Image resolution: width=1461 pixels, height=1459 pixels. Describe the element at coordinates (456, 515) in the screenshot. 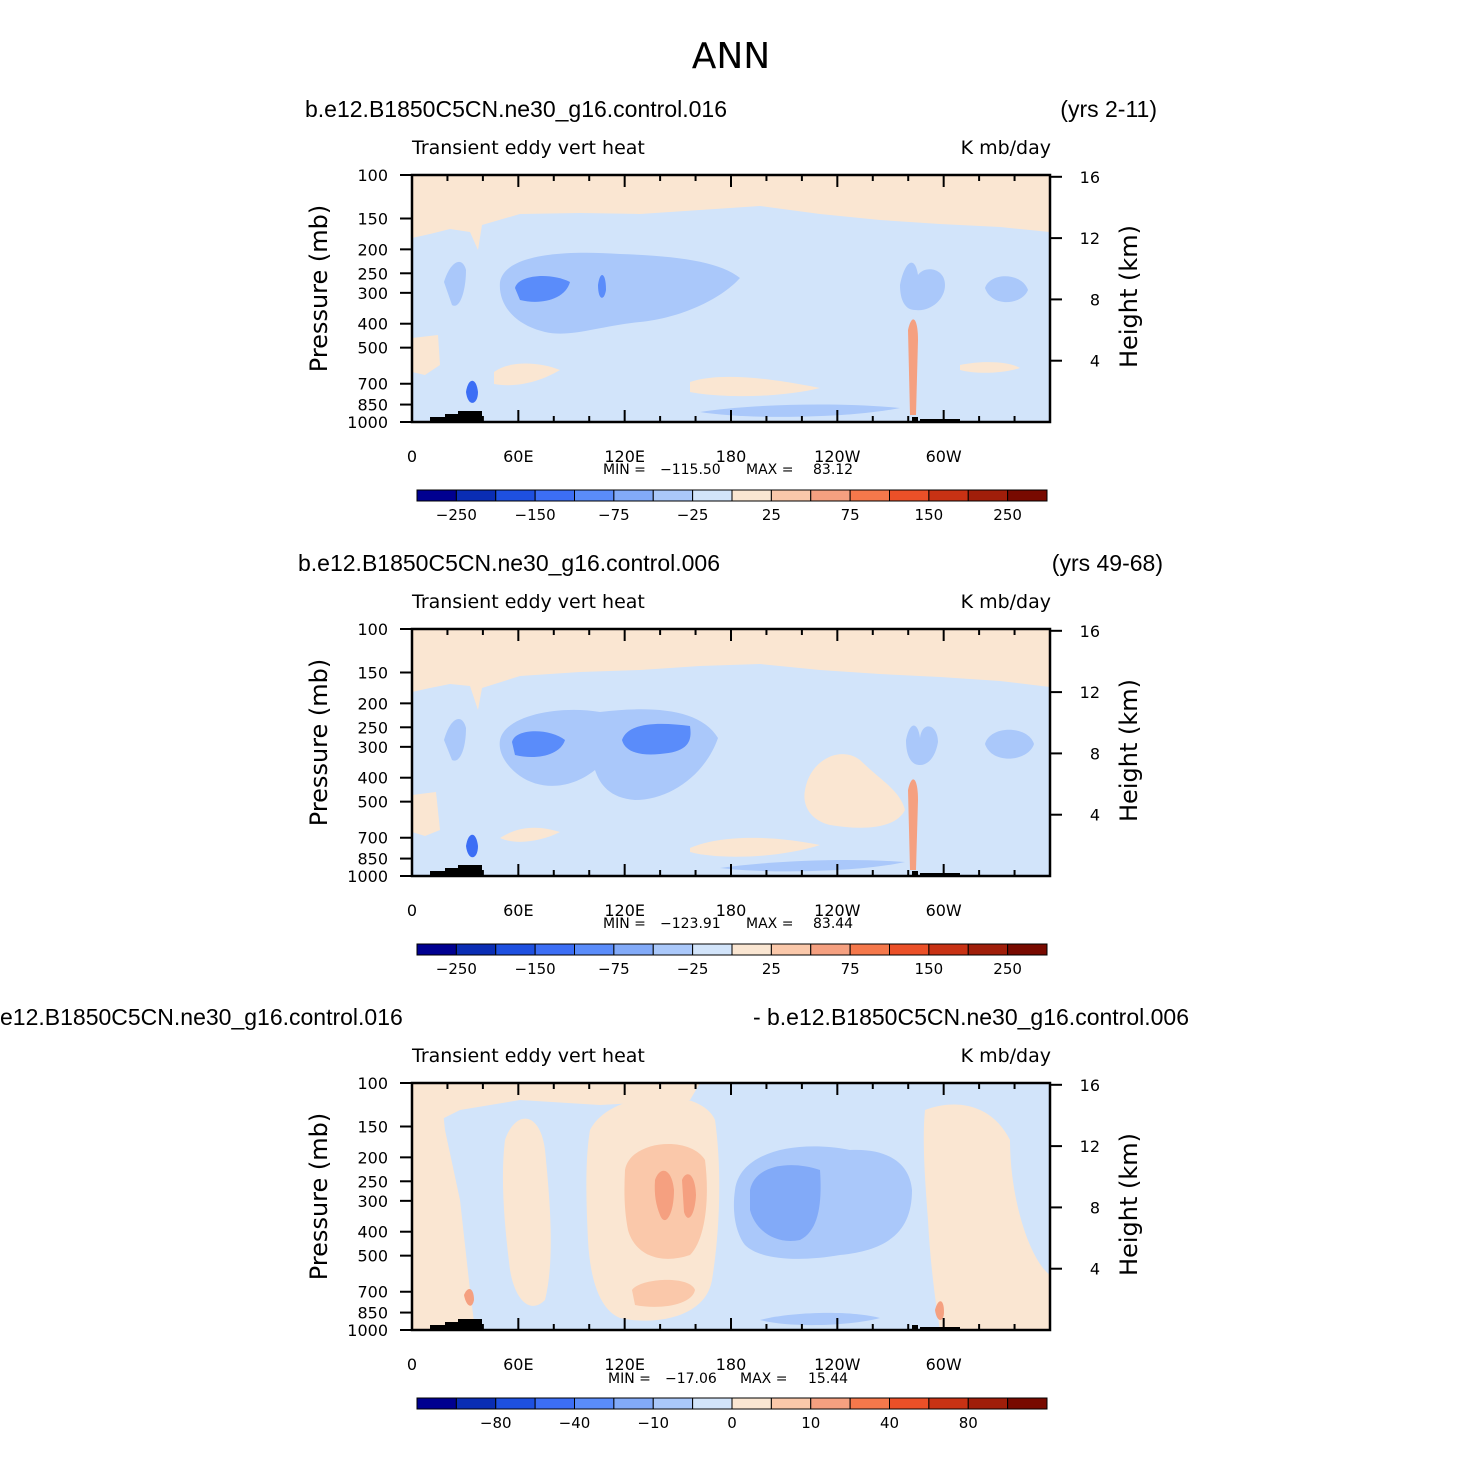

I see `colorbar-label: −250` at that location.